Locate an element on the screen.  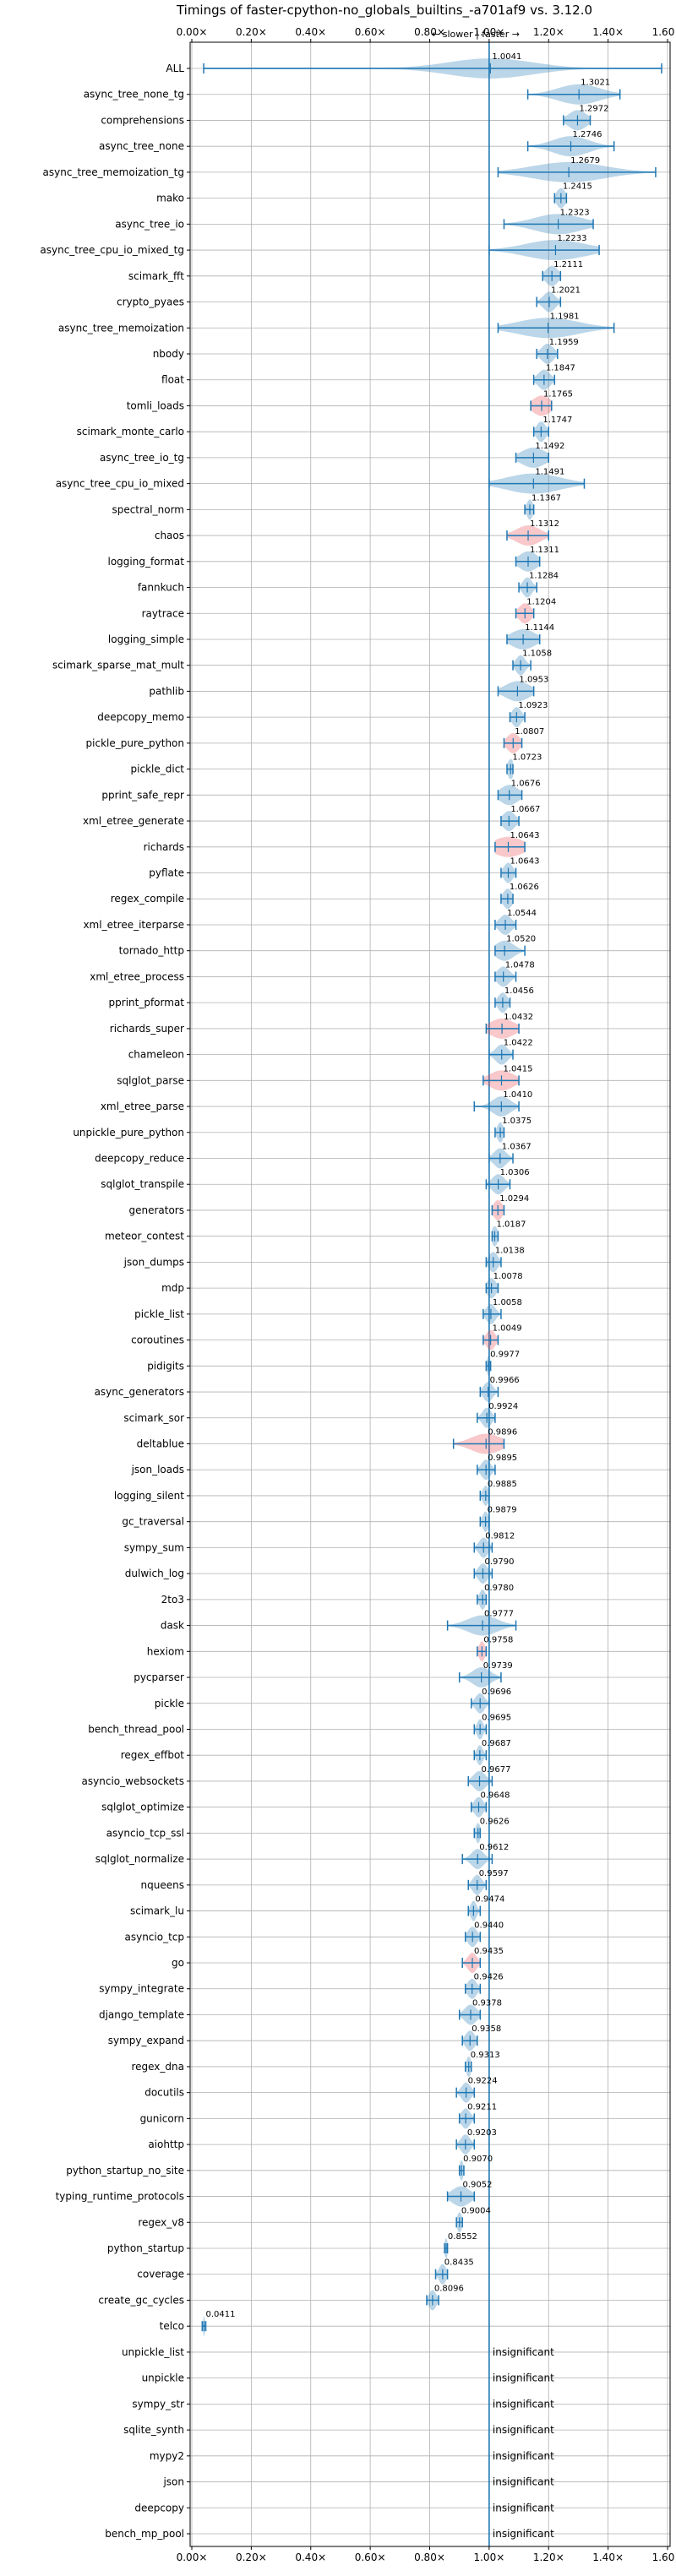
y-tick-label: sympy_sum is located at coordinates (154, 1547).